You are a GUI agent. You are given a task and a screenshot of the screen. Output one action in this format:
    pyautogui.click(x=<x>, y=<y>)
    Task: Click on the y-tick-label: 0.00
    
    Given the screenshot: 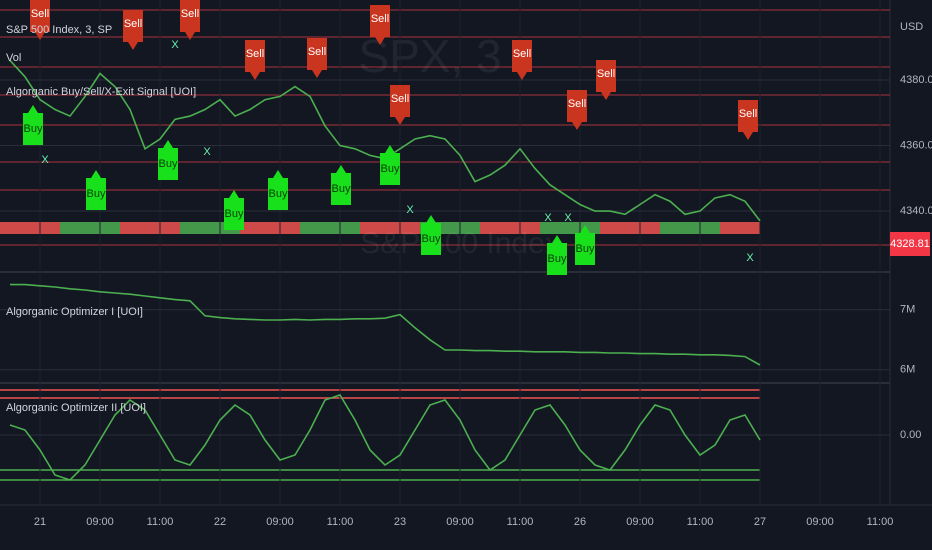 What is the action you would take?
    pyautogui.click(x=910, y=435)
    